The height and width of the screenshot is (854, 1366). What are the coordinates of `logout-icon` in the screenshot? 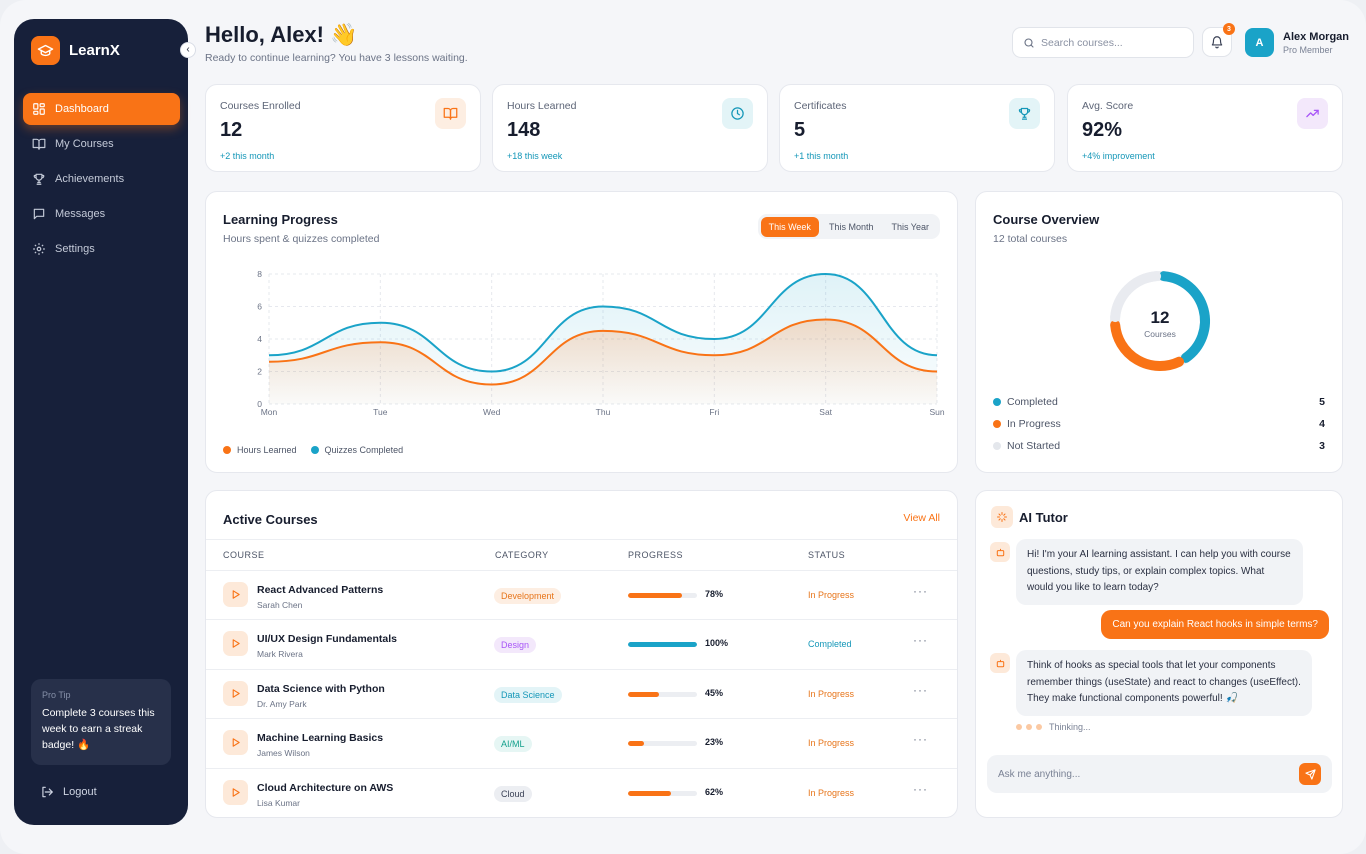 It's located at (47, 792).